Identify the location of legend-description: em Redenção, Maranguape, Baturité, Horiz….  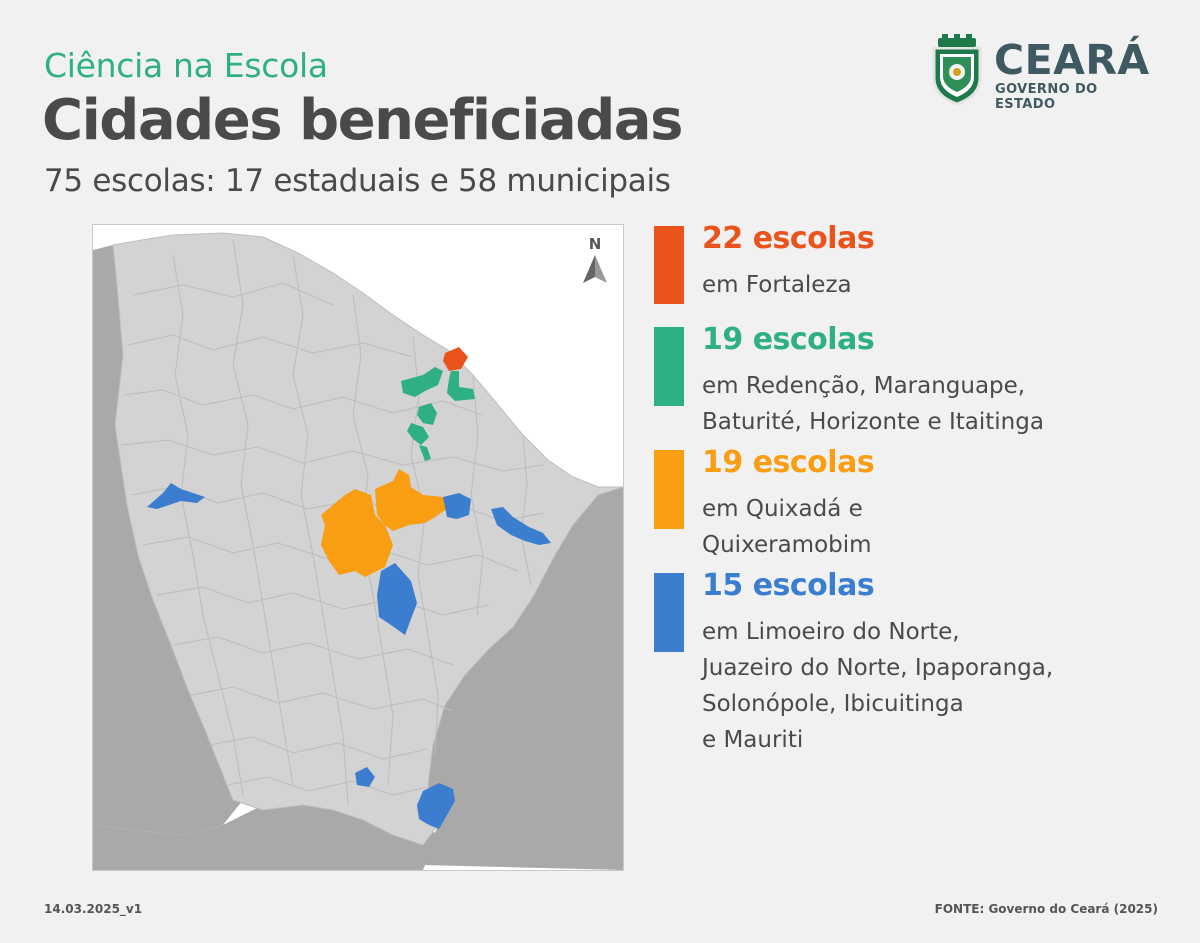
(912, 404).